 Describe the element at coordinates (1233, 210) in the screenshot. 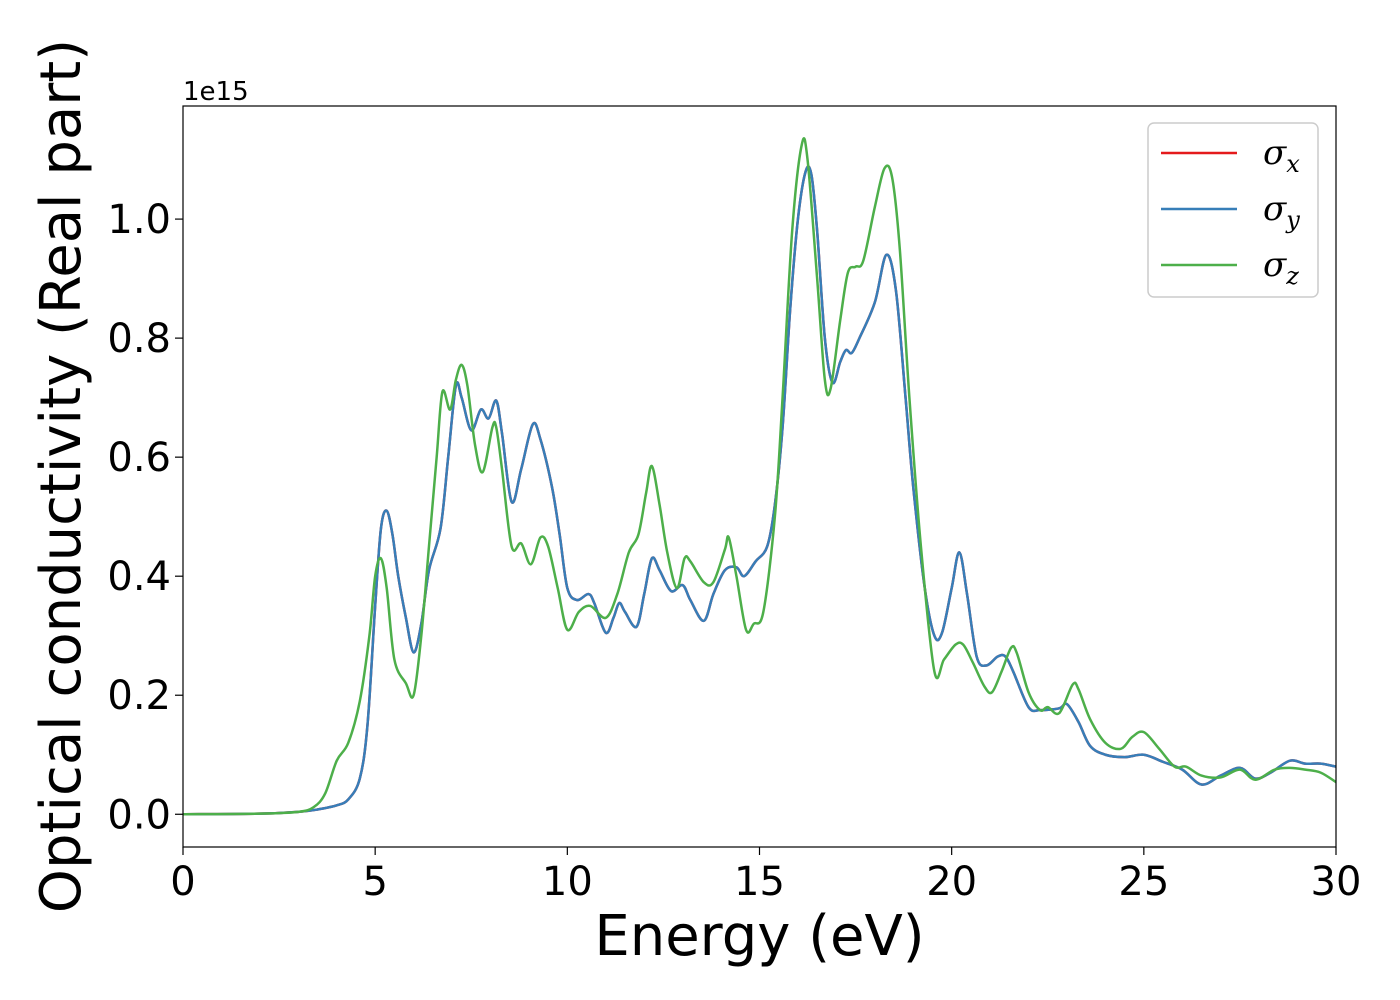

I see `legend: σx σy σz` at that location.